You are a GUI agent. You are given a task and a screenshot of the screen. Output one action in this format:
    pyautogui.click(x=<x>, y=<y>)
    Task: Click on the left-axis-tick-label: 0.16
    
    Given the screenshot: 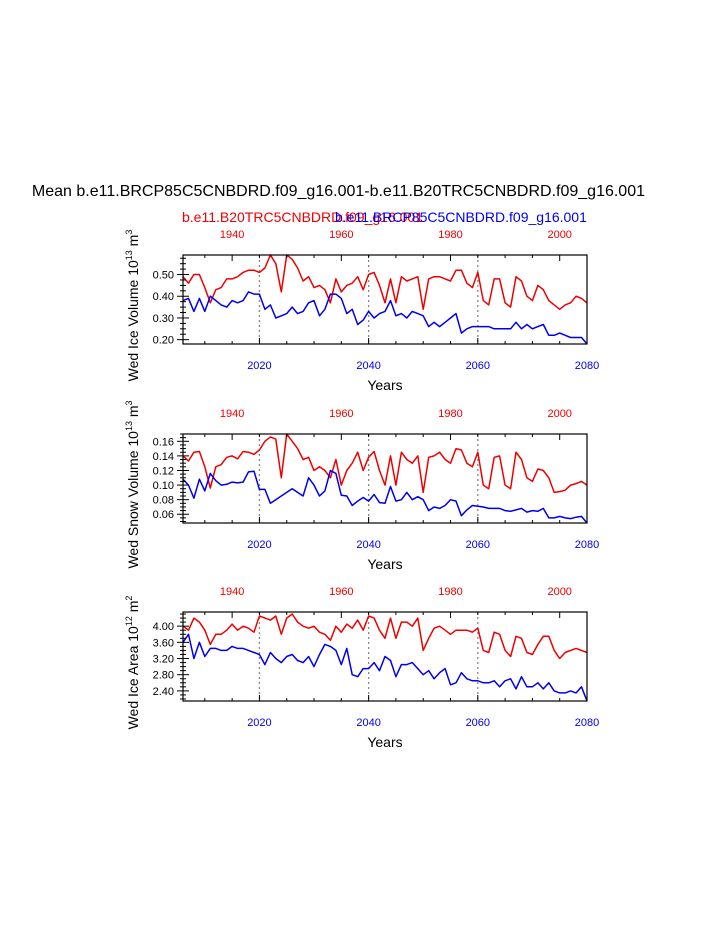 What is the action you would take?
    pyautogui.click(x=163, y=442)
    